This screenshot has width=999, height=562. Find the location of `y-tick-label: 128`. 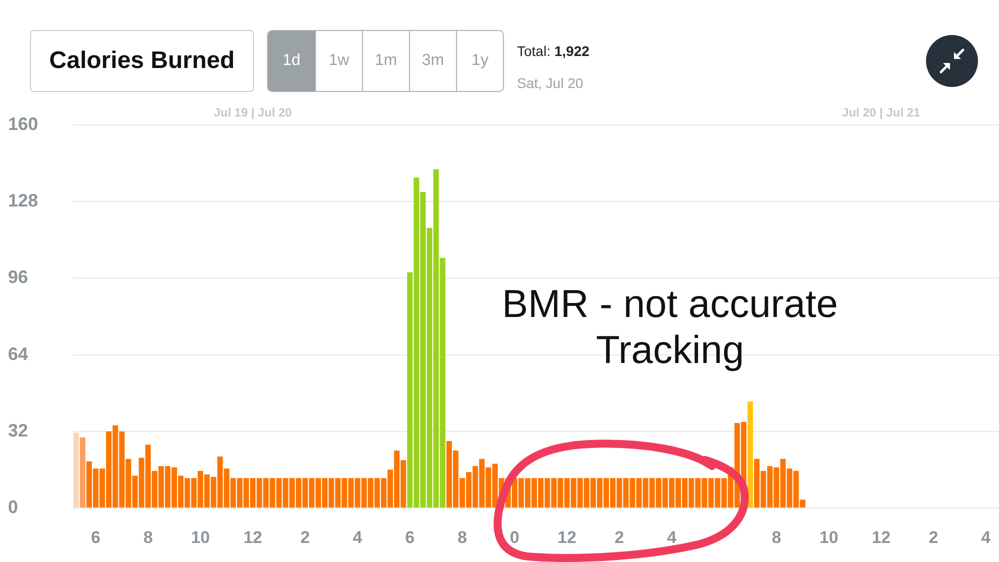

y-tick-label: 128 is located at coordinates (23, 200).